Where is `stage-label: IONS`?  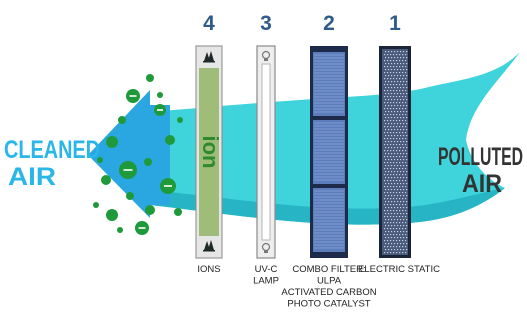
stage-label: IONS is located at coordinates (208, 269).